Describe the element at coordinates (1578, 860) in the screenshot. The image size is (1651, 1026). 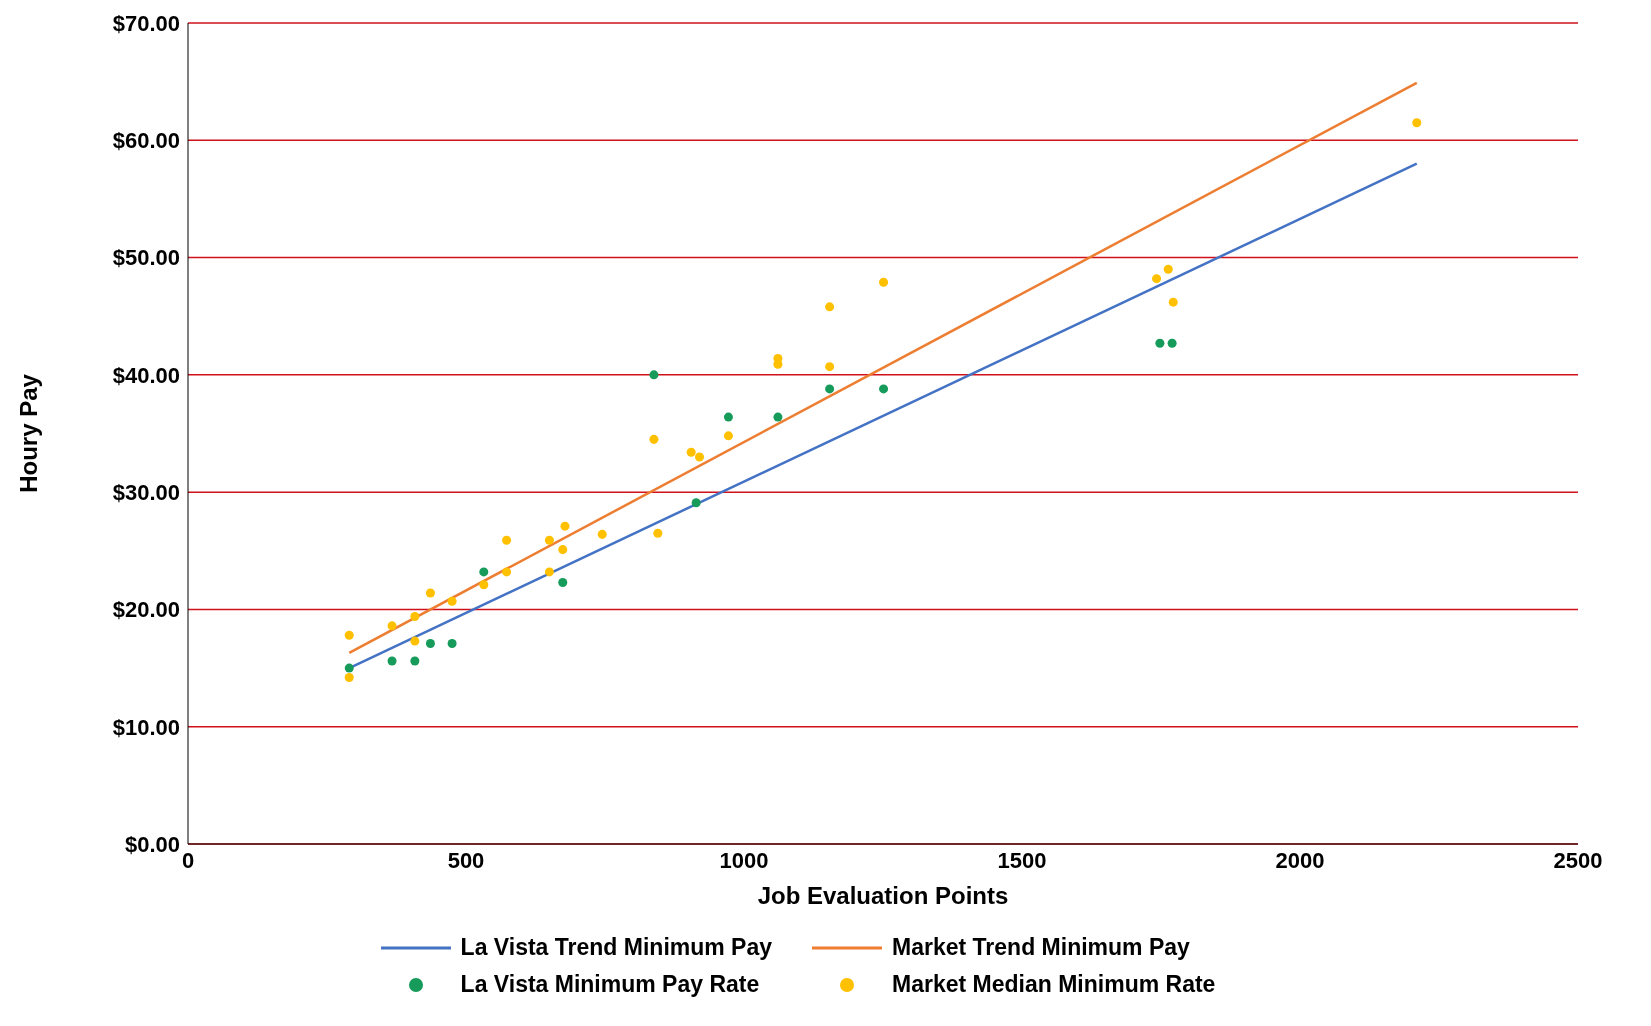
I see `x-tick-label: 2500` at that location.